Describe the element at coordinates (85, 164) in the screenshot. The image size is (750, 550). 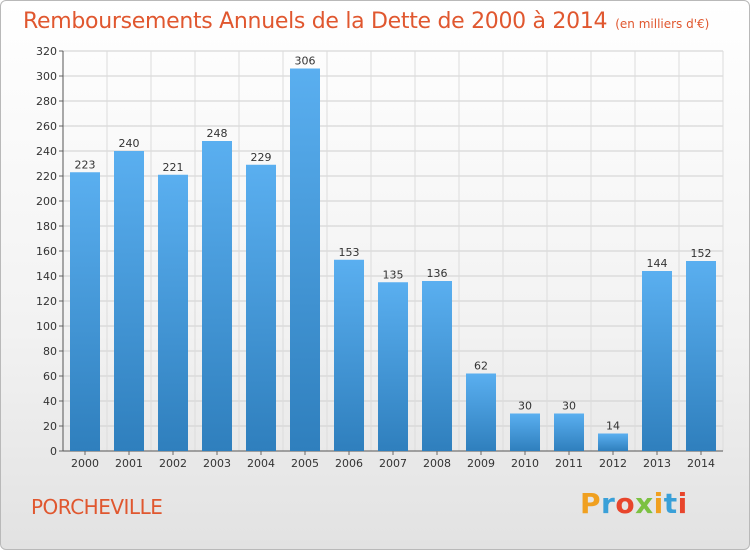
I see `data-label: 223` at that location.